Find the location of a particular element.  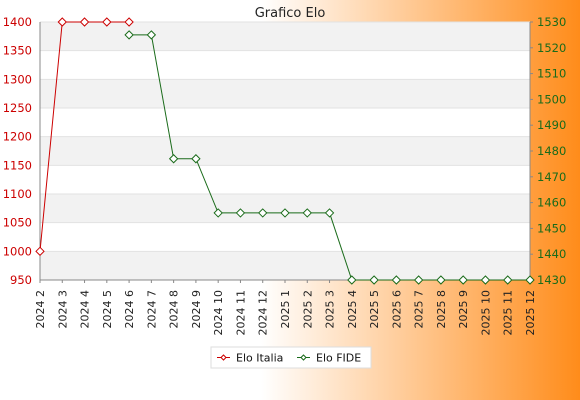

legend-label-elo-italia: Elo Italia is located at coordinates (259, 358).